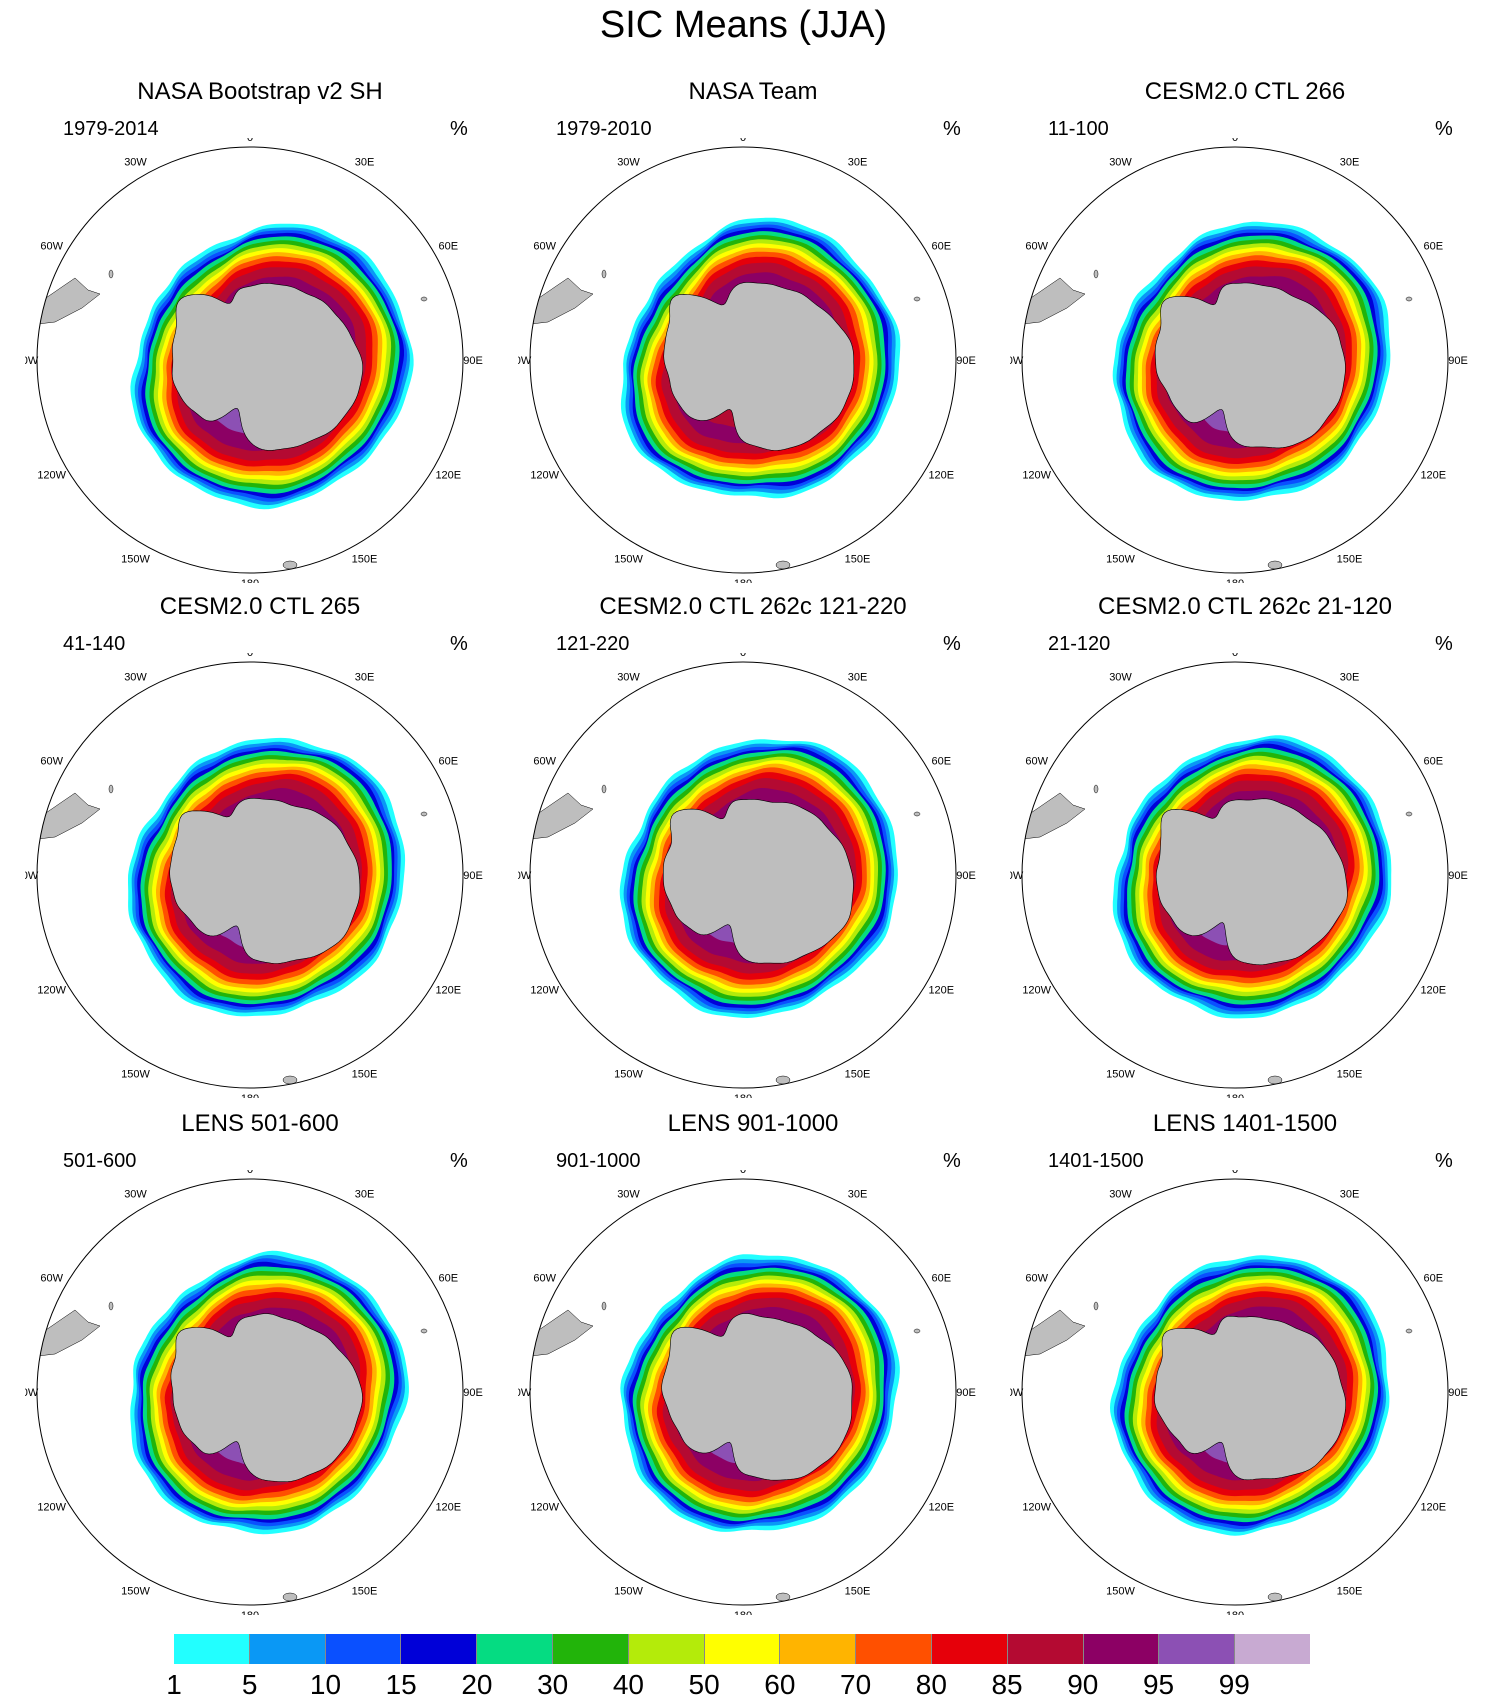  I want to click on colorbar, so click(742, 1649).